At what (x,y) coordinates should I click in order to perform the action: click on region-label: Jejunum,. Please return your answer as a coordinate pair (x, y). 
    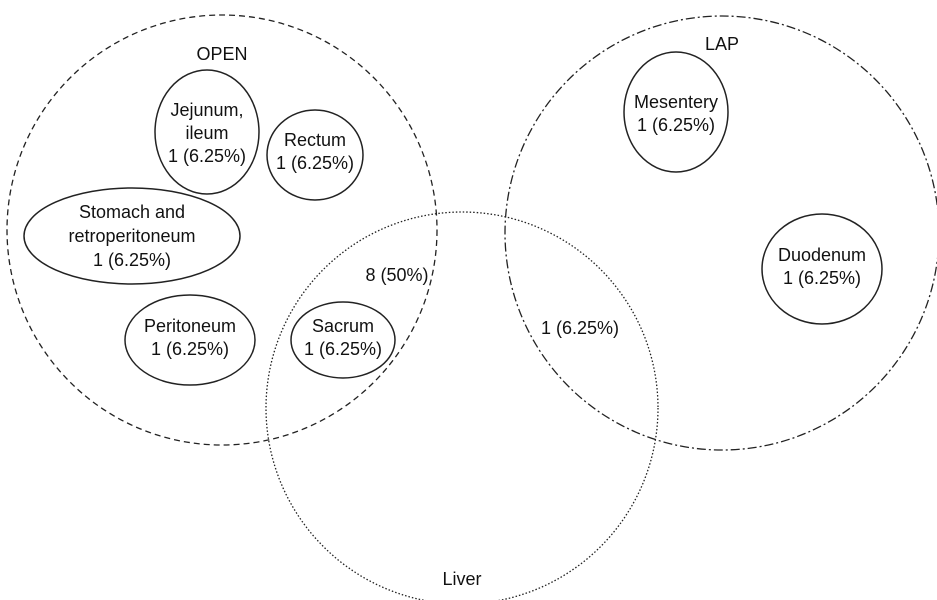
    Looking at the image, I should click on (206, 110).